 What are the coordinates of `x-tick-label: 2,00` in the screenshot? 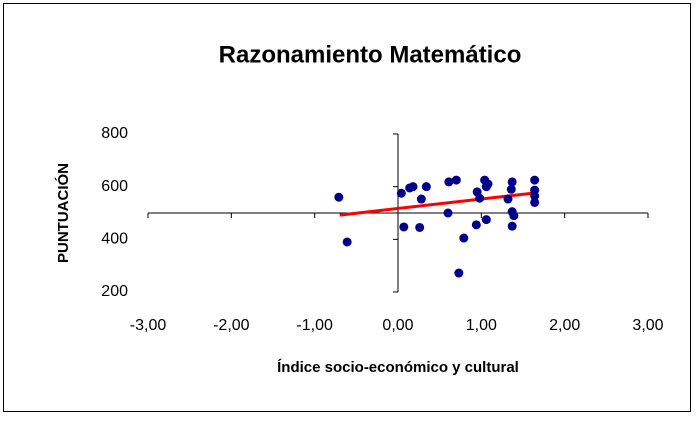 It's located at (564, 325).